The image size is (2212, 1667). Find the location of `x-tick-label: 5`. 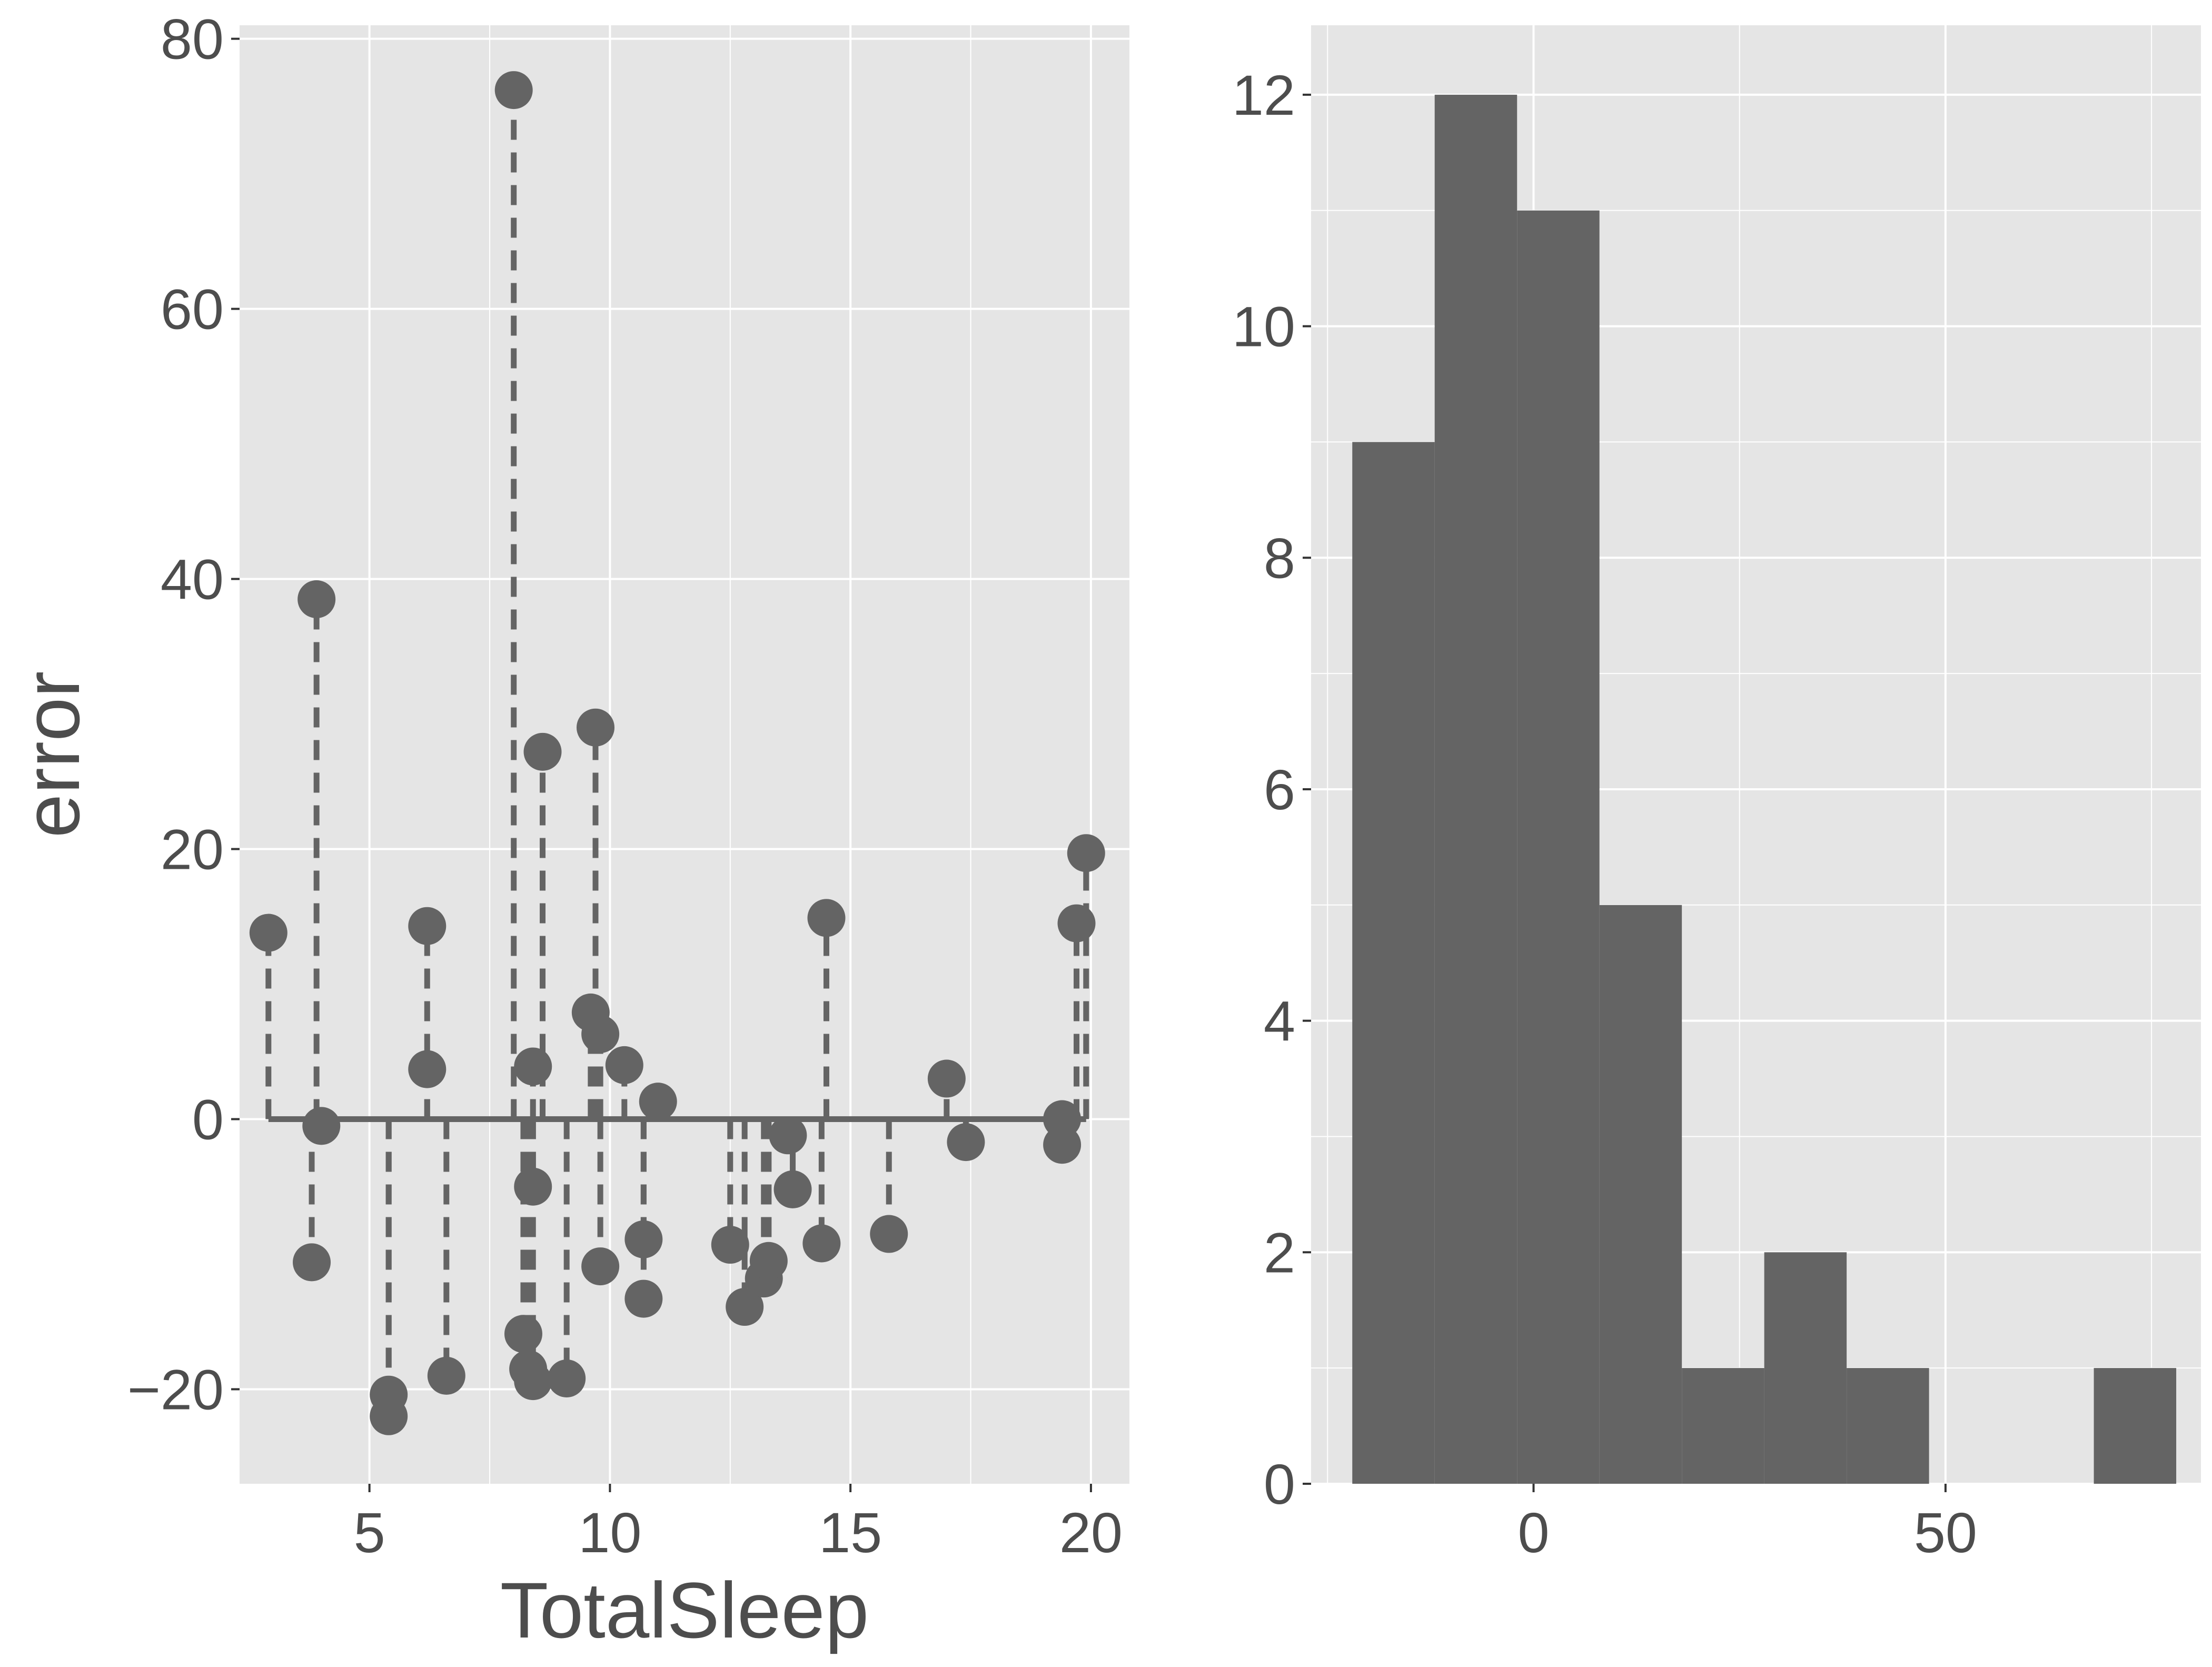

x-tick-label: 5 is located at coordinates (369, 1532).